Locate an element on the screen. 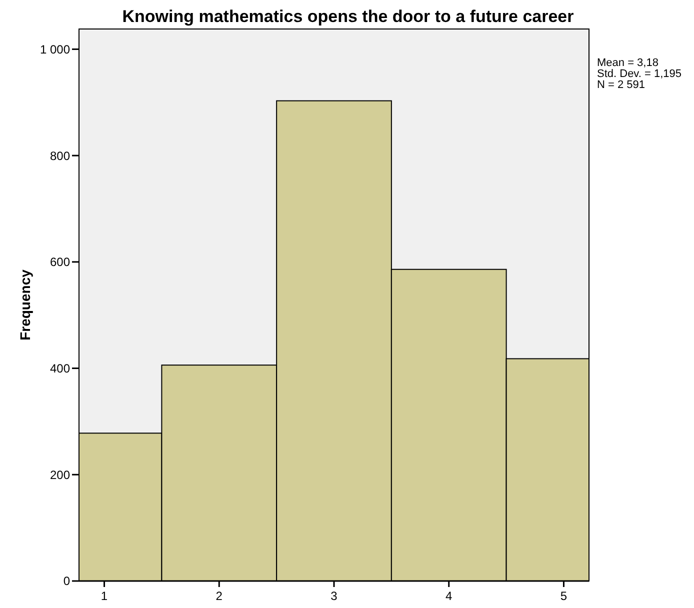 The height and width of the screenshot is (608, 694). y-axis-title: Frequency is located at coordinates (25, 304).